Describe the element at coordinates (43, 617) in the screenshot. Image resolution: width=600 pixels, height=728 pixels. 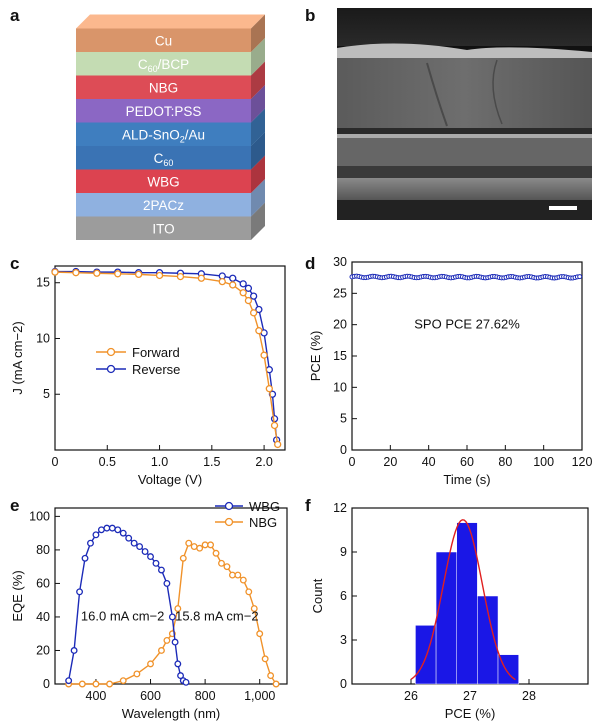
I see `y-tick-label: 40` at that location.